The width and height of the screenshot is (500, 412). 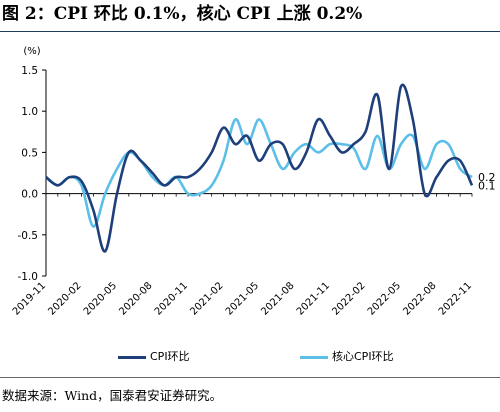 What do you see at coordinates (487, 177) in the screenshot?
I see `end-value-label: 0.2` at bounding box center [487, 177].